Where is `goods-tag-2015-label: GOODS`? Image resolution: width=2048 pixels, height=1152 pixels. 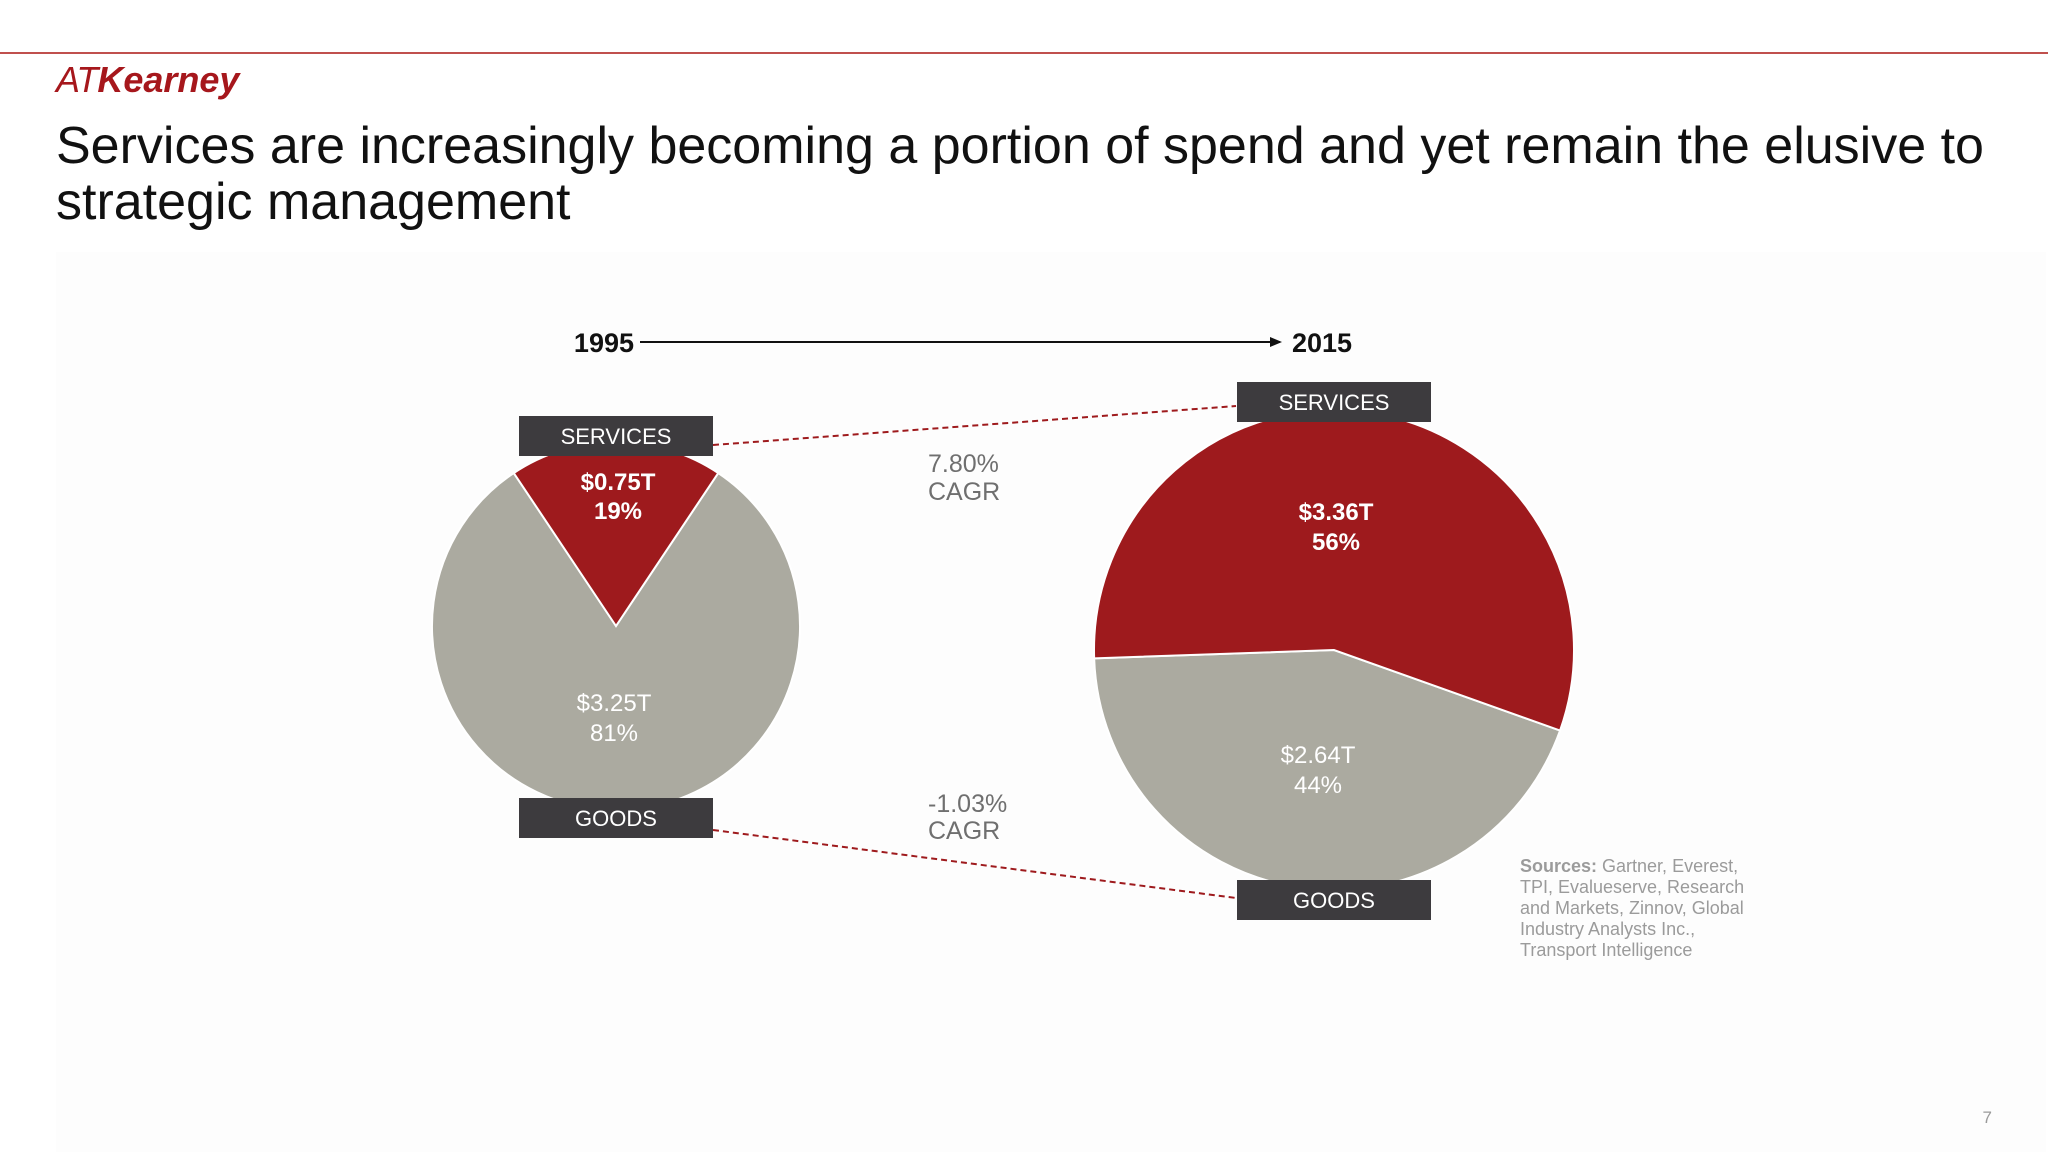 goods-tag-2015-label: GOODS is located at coordinates (1334, 900).